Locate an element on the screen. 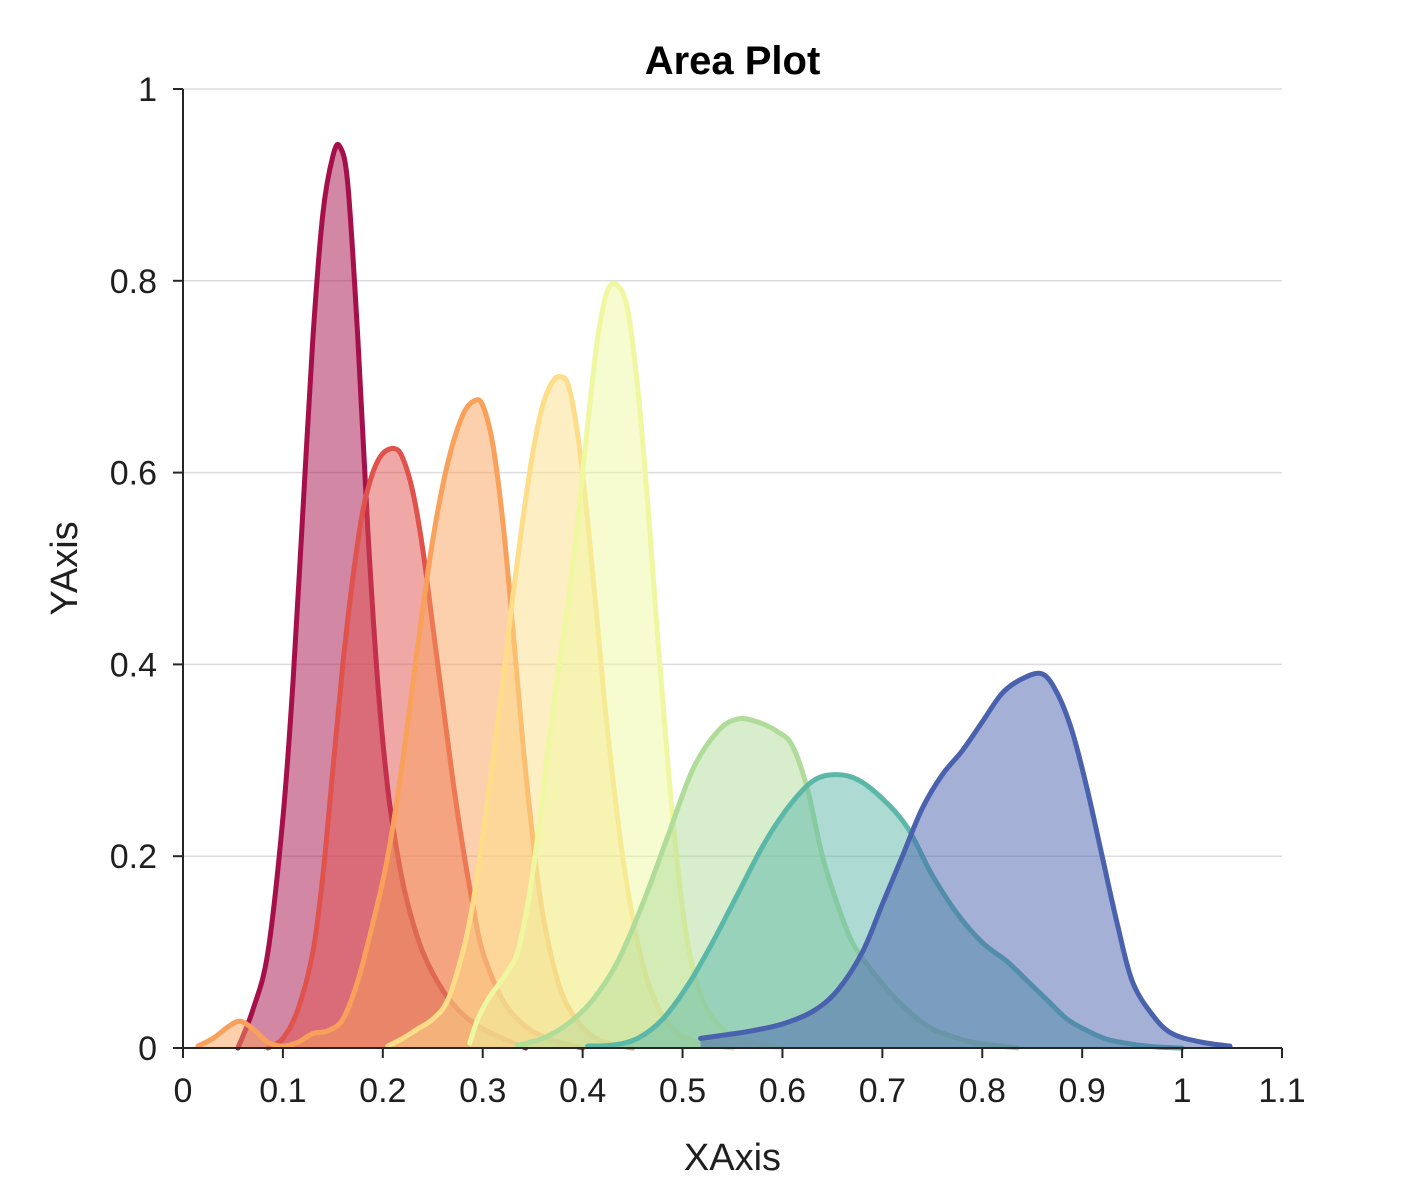 The width and height of the screenshot is (1417, 1181). x-tick-label-11: 1.1 is located at coordinates (1281, 1091).